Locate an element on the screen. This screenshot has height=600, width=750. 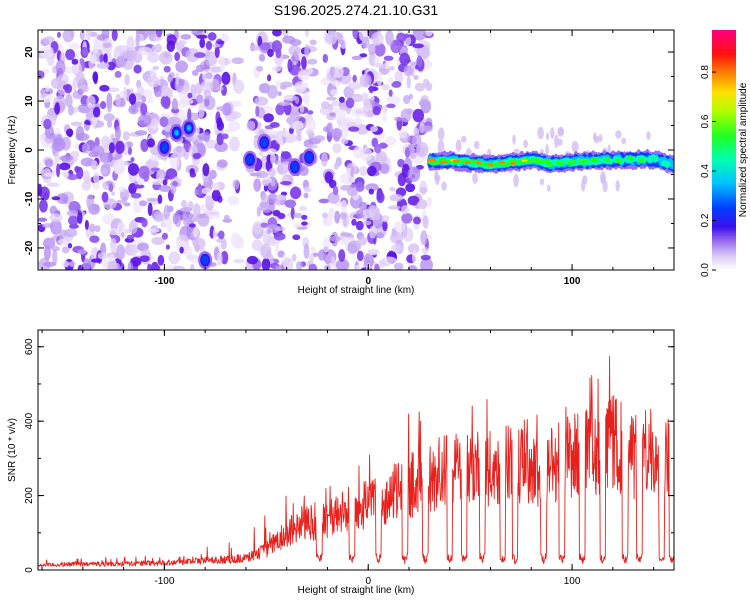
y-tick-label: 20 is located at coordinates (29, 52).